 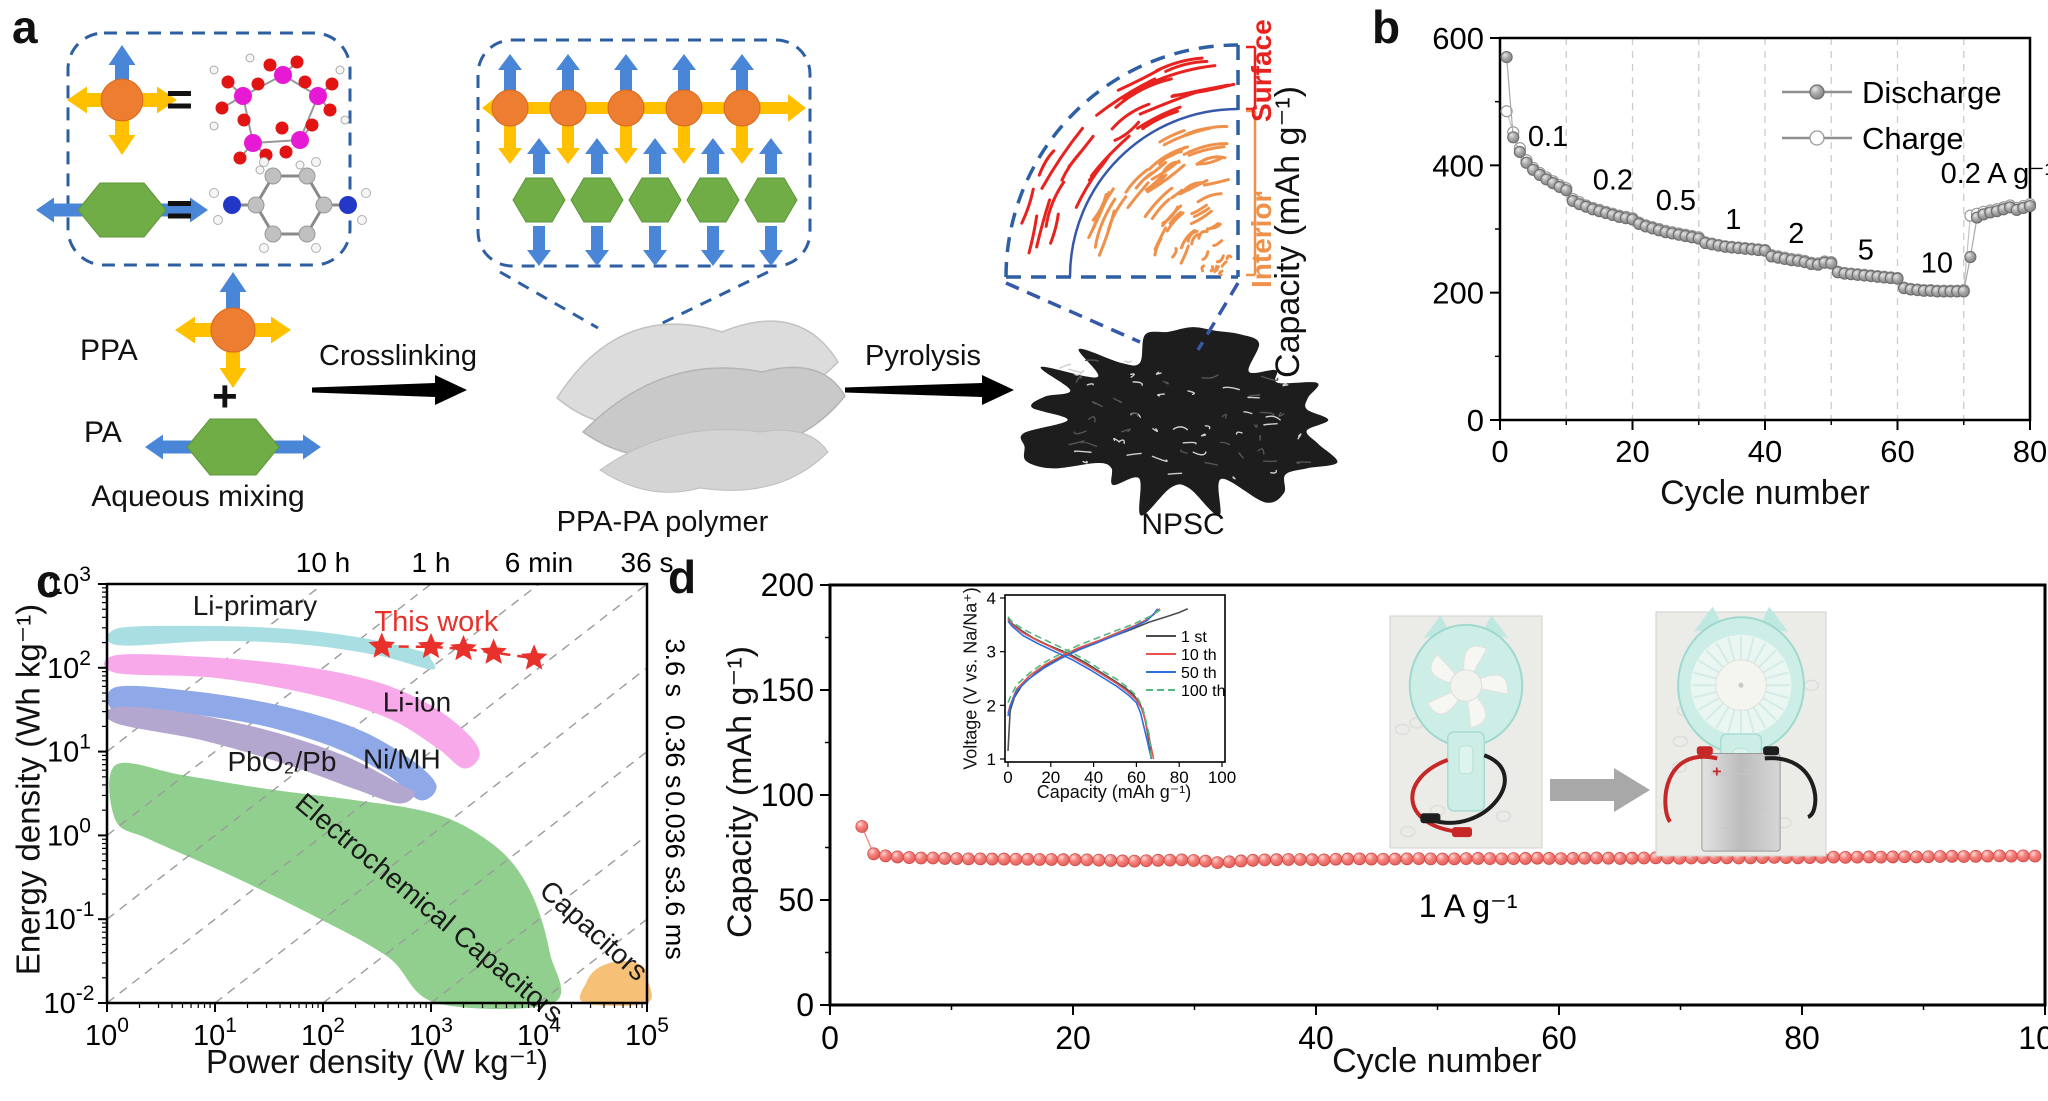 I want to click on d-x-tick: 20, so click(x=1073, y=1038).